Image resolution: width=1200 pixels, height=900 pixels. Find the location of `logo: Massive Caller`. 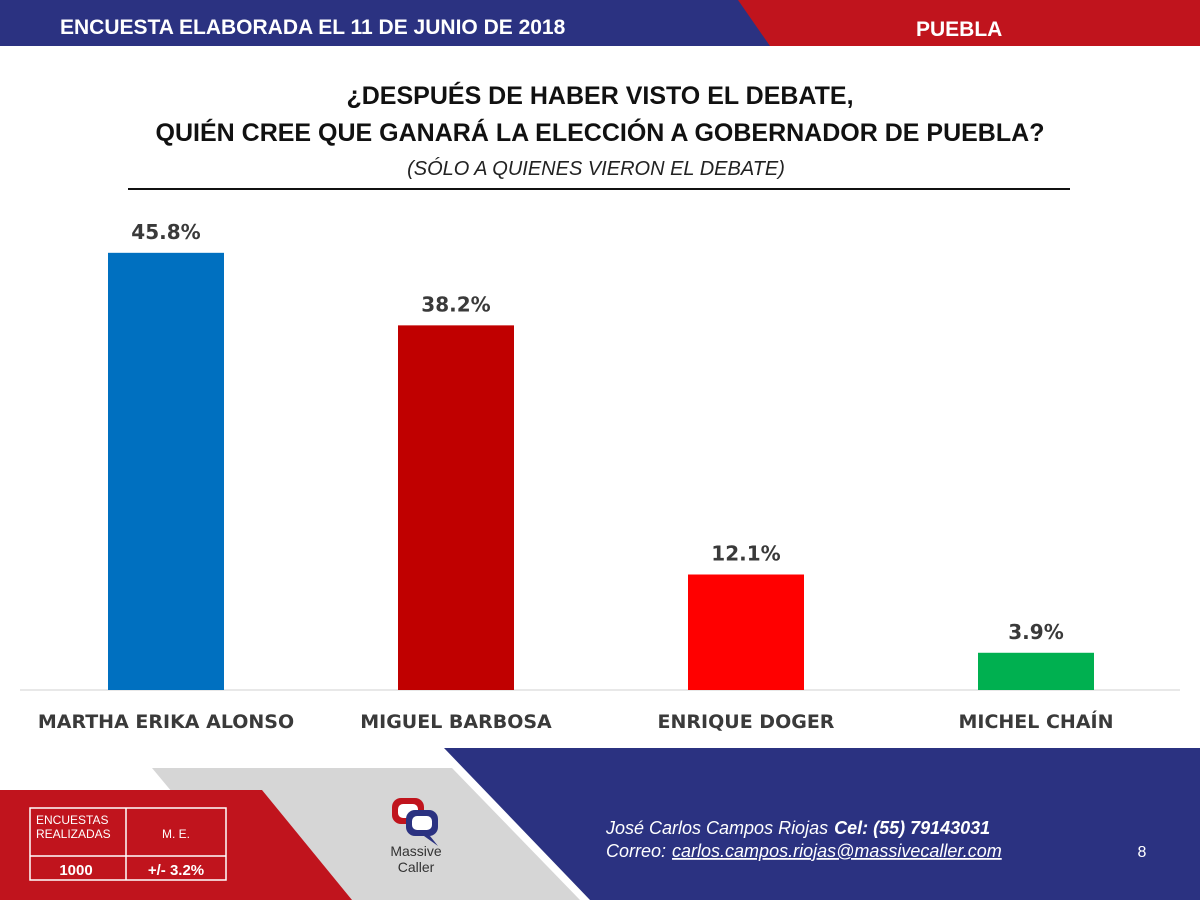

logo: Massive Caller is located at coordinates (416, 836).